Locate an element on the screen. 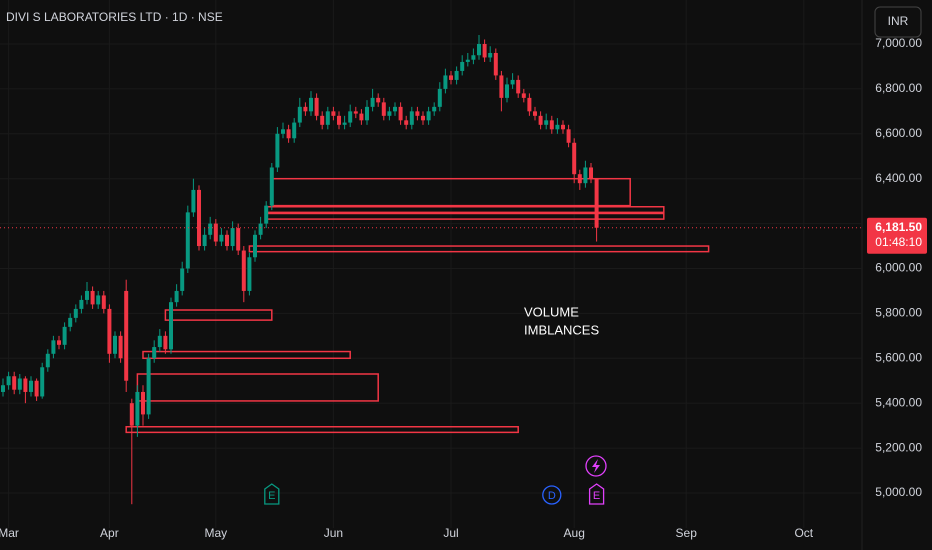  x-tick-label: Sep is located at coordinates (687, 533).